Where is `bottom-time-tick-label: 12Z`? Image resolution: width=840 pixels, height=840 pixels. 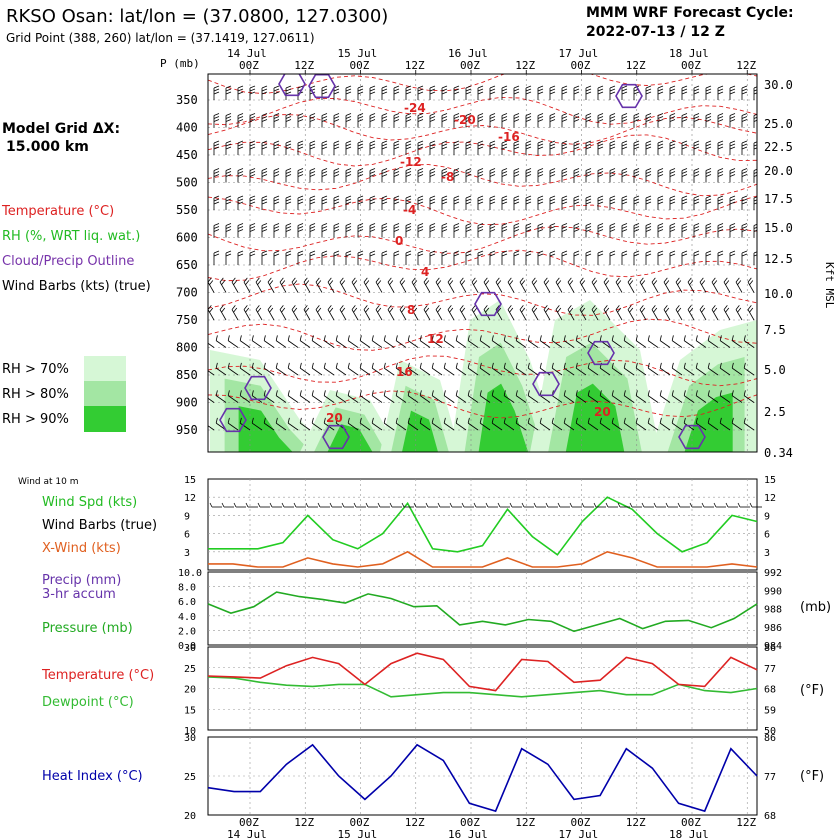 bottom-time-tick-label: 12Z is located at coordinates (415, 822).